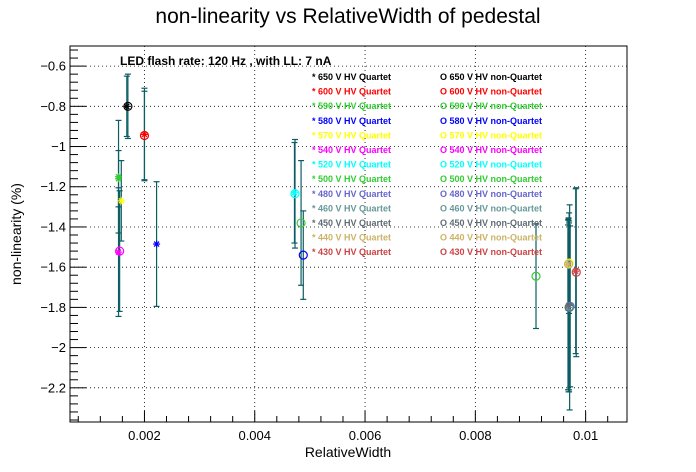  Describe the element at coordinates (351, 150) in the screenshot. I see `legend-entry: * 540 V HV Quartet` at that location.